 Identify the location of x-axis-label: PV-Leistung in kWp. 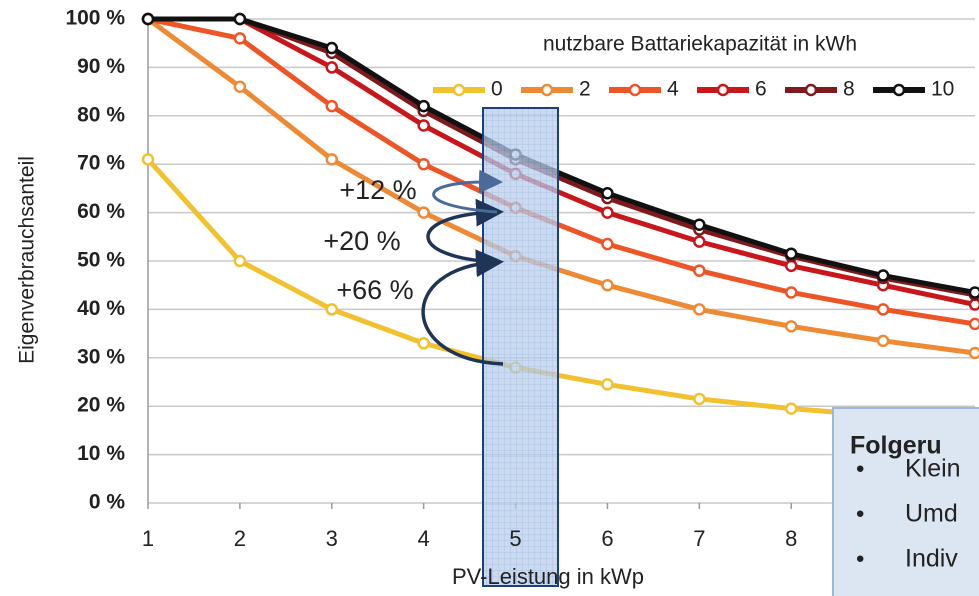
(548, 576).